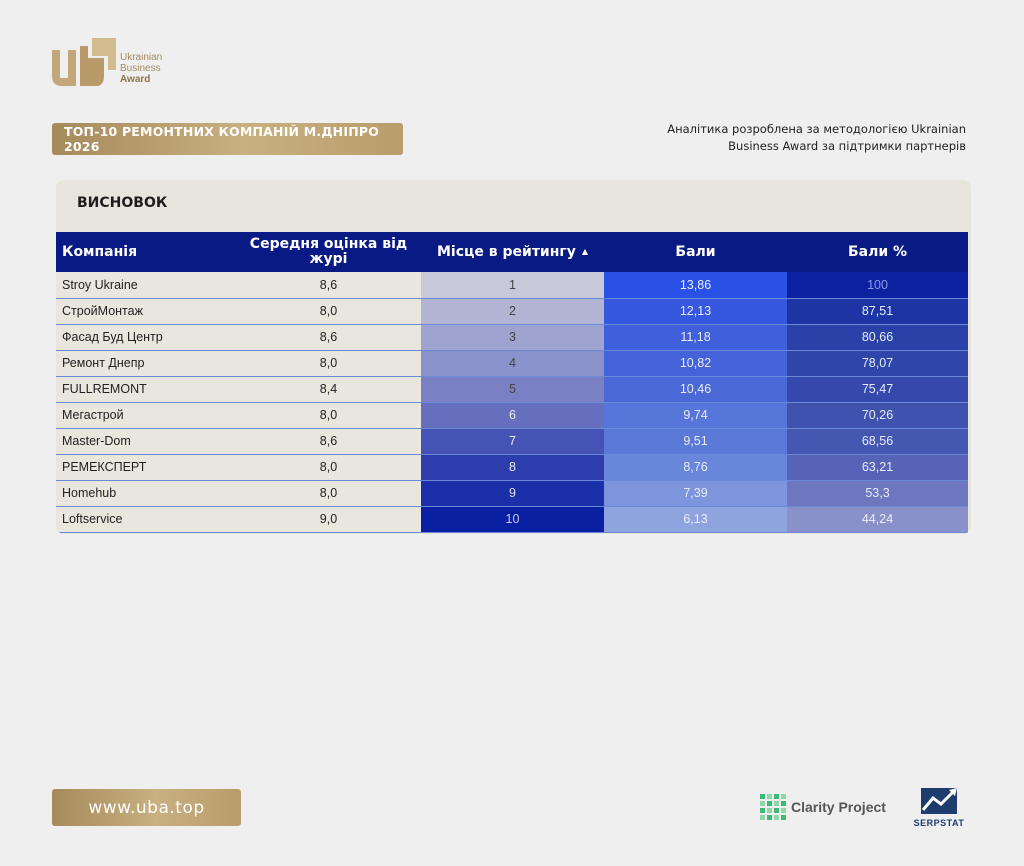 The image size is (1024, 866). I want to click on serpstat-name: SERPSTAT, so click(939, 823).